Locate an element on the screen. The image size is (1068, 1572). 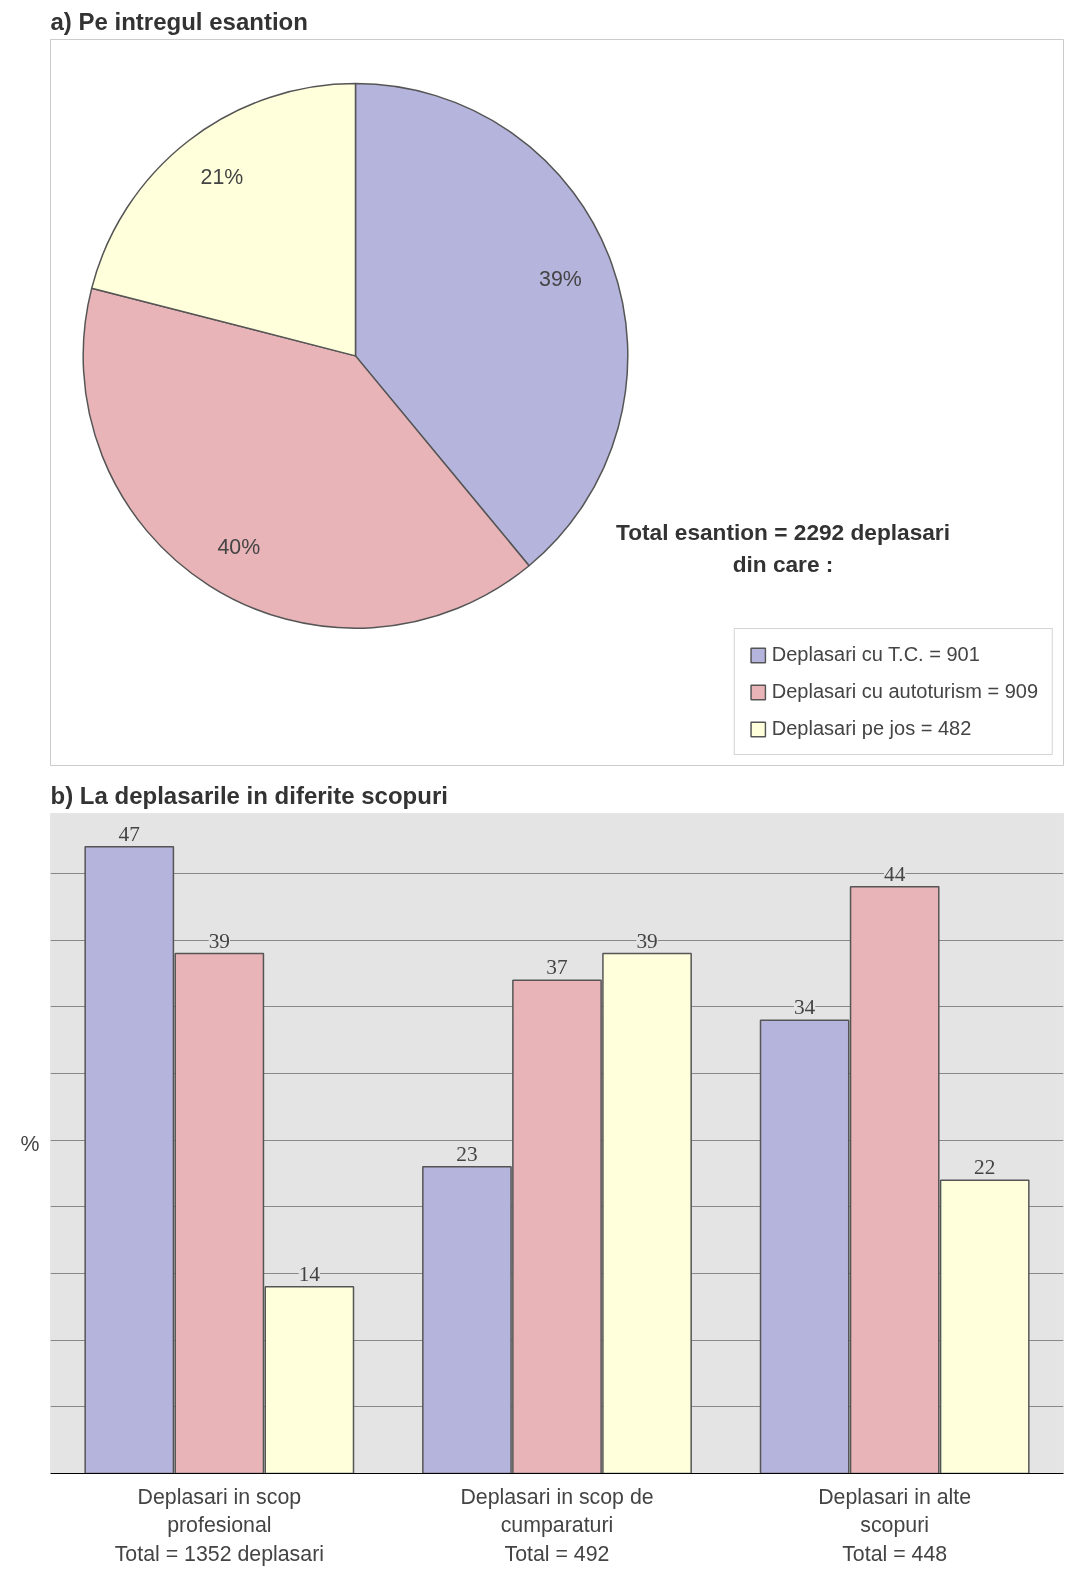
legend-label: Deplasari cu autoturism = 909 is located at coordinates (904, 691).